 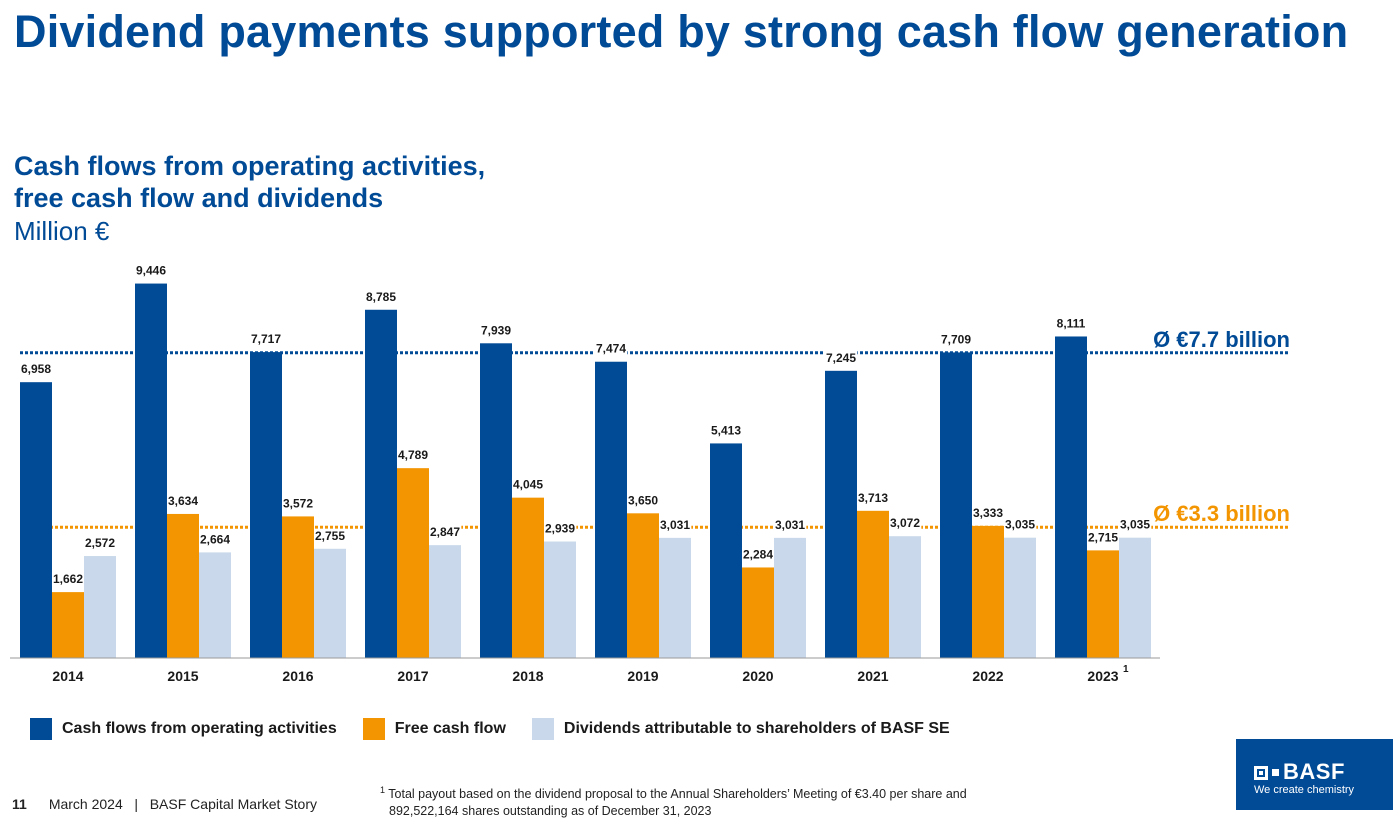 What do you see at coordinates (956, 339) in the screenshot?
I see `data-label-2022-series-0: 7,709` at bounding box center [956, 339].